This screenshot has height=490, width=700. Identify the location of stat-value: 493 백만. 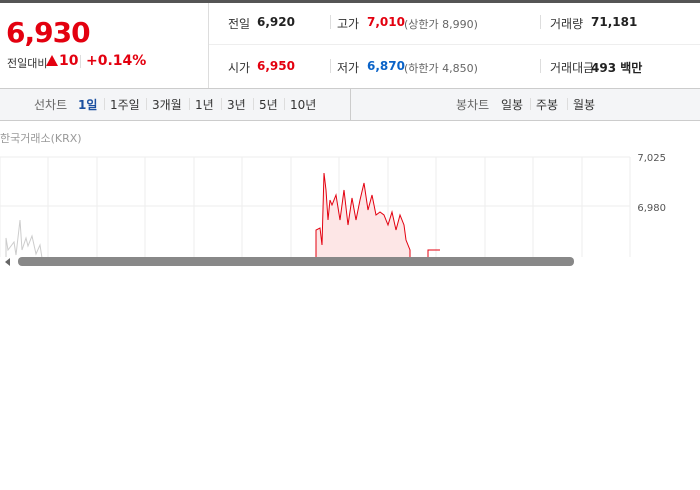
(617, 68).